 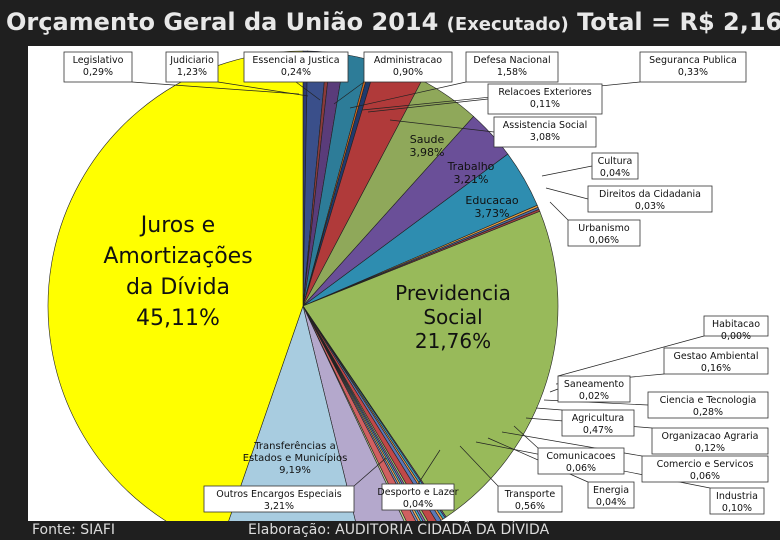 What do you see at coordinates (222, 22) in the screenshot?
I see `title-main: Orçamento Geral da União 2014` at bounding box center [222, 22].